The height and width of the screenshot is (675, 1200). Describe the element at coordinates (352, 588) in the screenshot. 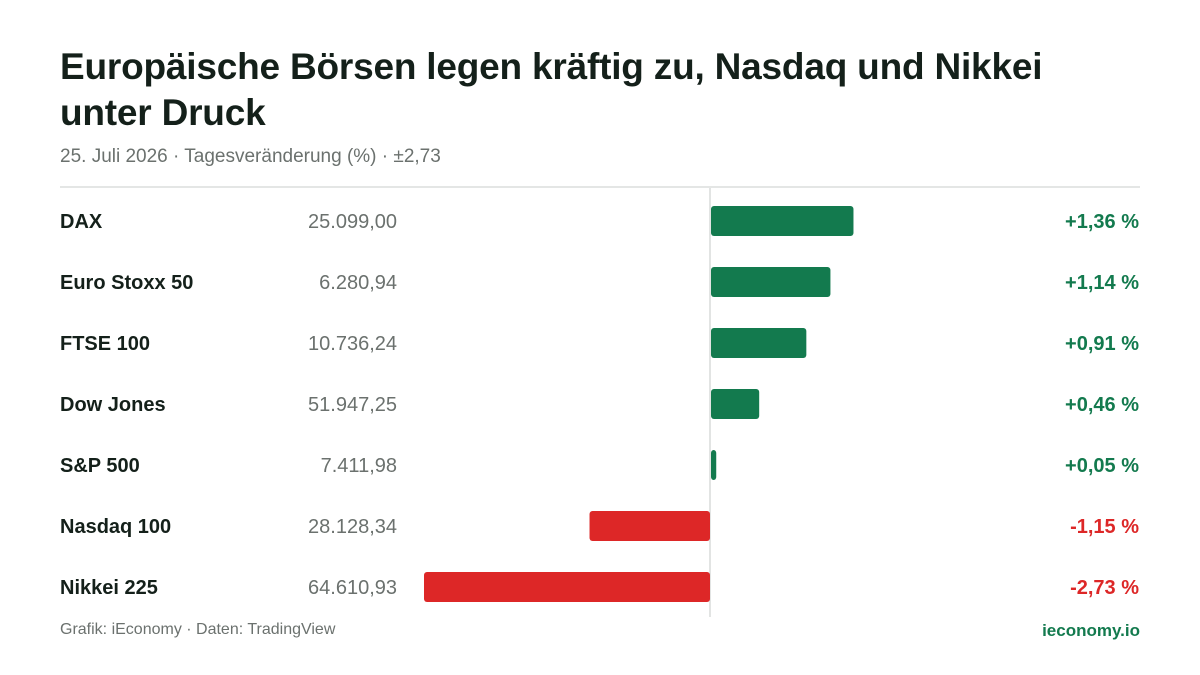

I see `index-level-label: 64.610,93` at that location.